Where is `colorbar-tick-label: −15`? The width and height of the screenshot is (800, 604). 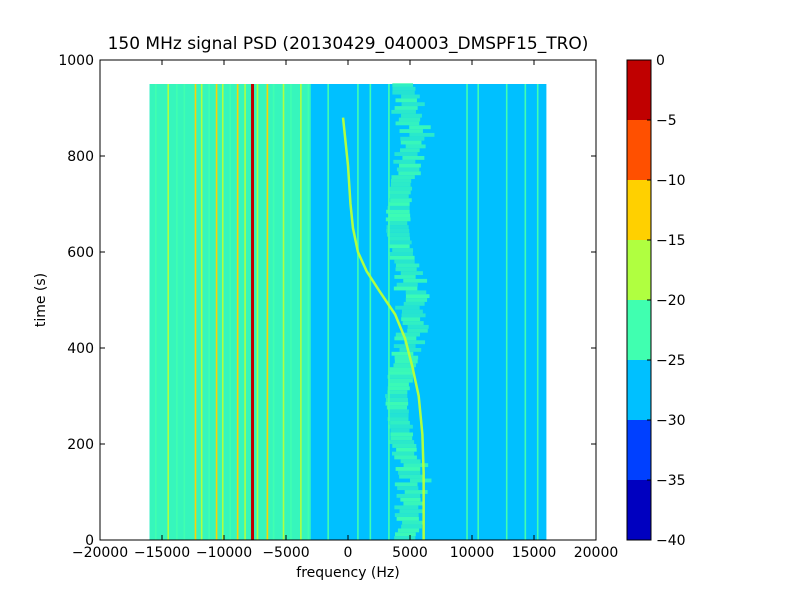 colorbar-tick-label: −15 is located at coordinates (671, 241).